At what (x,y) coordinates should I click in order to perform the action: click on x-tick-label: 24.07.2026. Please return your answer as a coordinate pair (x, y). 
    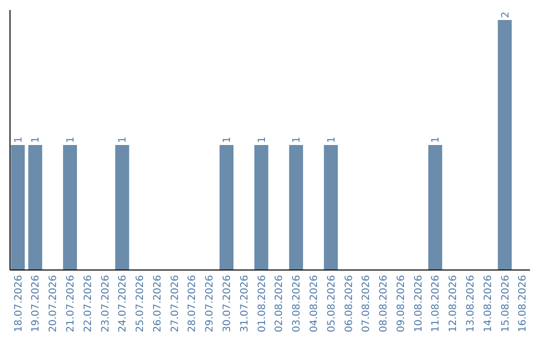
    Looking at the image, I should click on (123, 303).